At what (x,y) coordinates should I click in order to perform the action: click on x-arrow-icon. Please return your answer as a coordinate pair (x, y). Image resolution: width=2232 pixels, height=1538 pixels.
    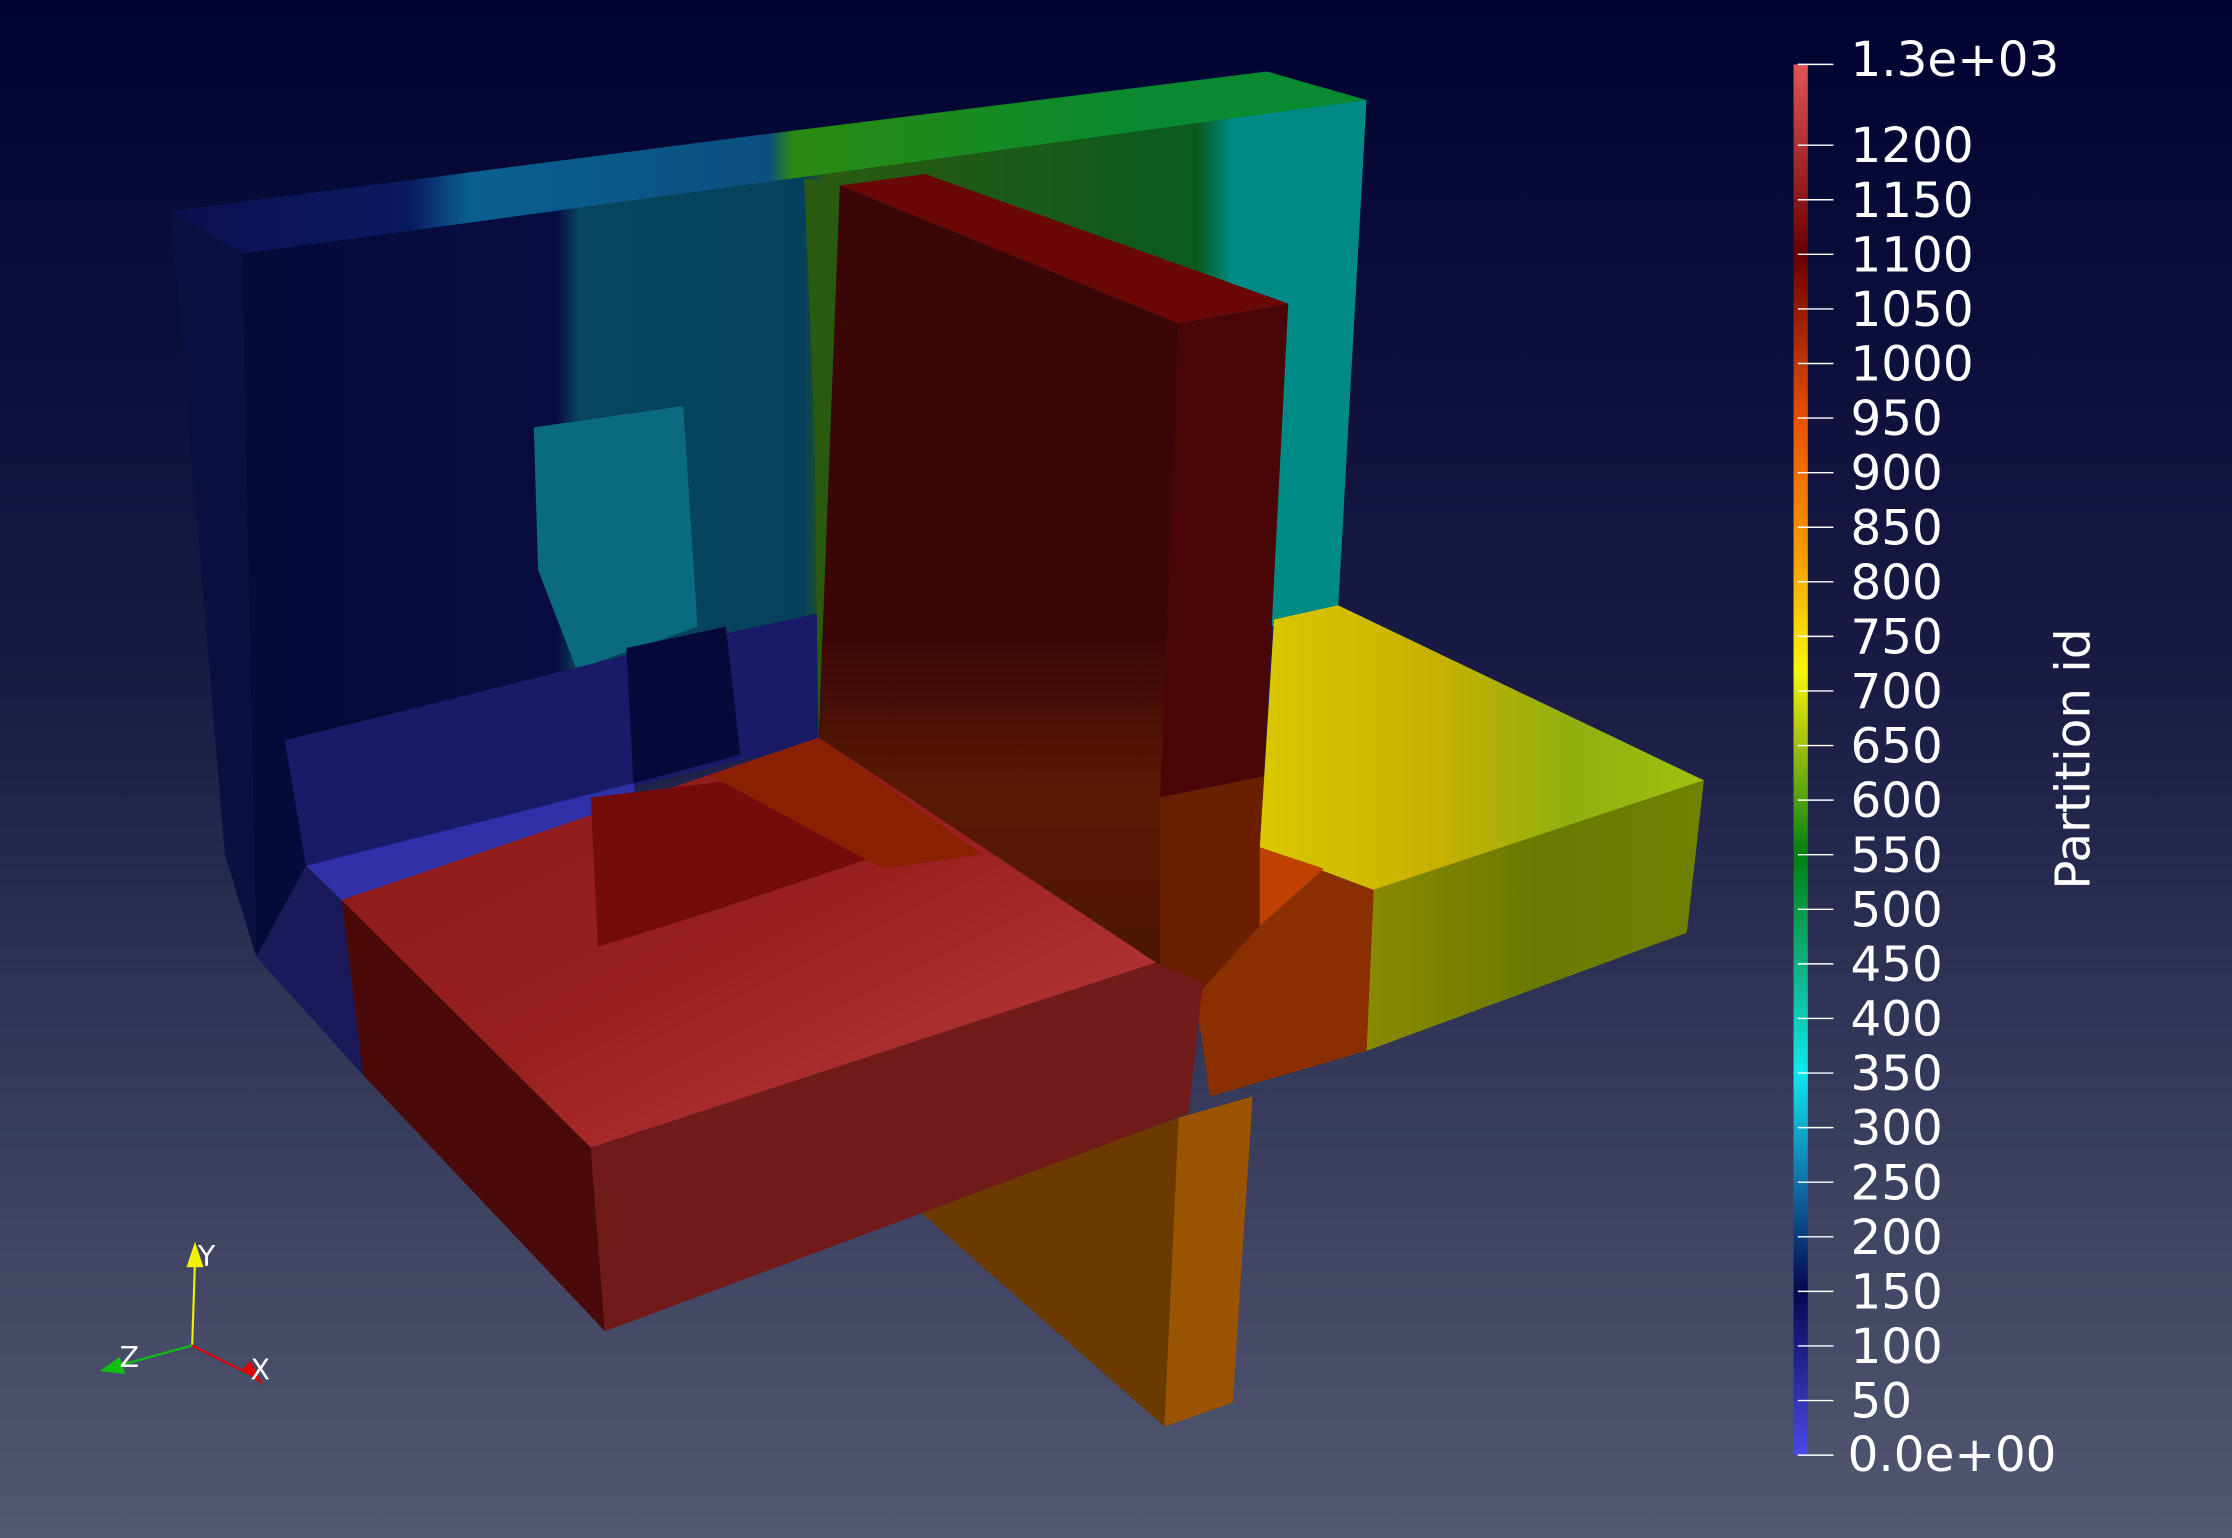
    Looking at the image, I should click on (252, 1373).